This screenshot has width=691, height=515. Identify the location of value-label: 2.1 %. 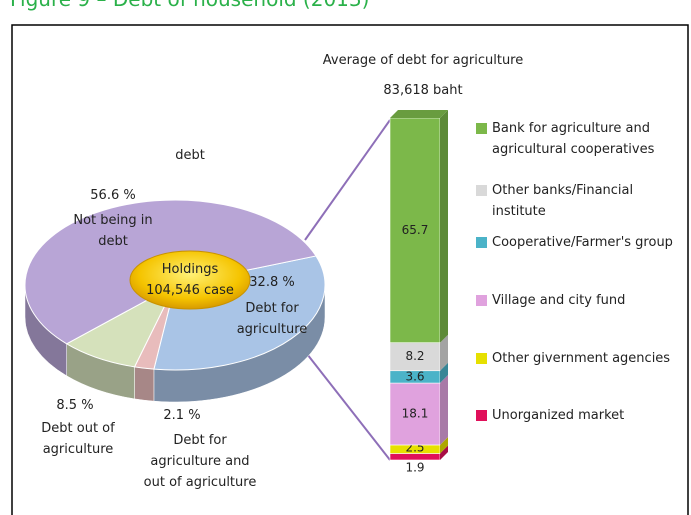
(182, 415).